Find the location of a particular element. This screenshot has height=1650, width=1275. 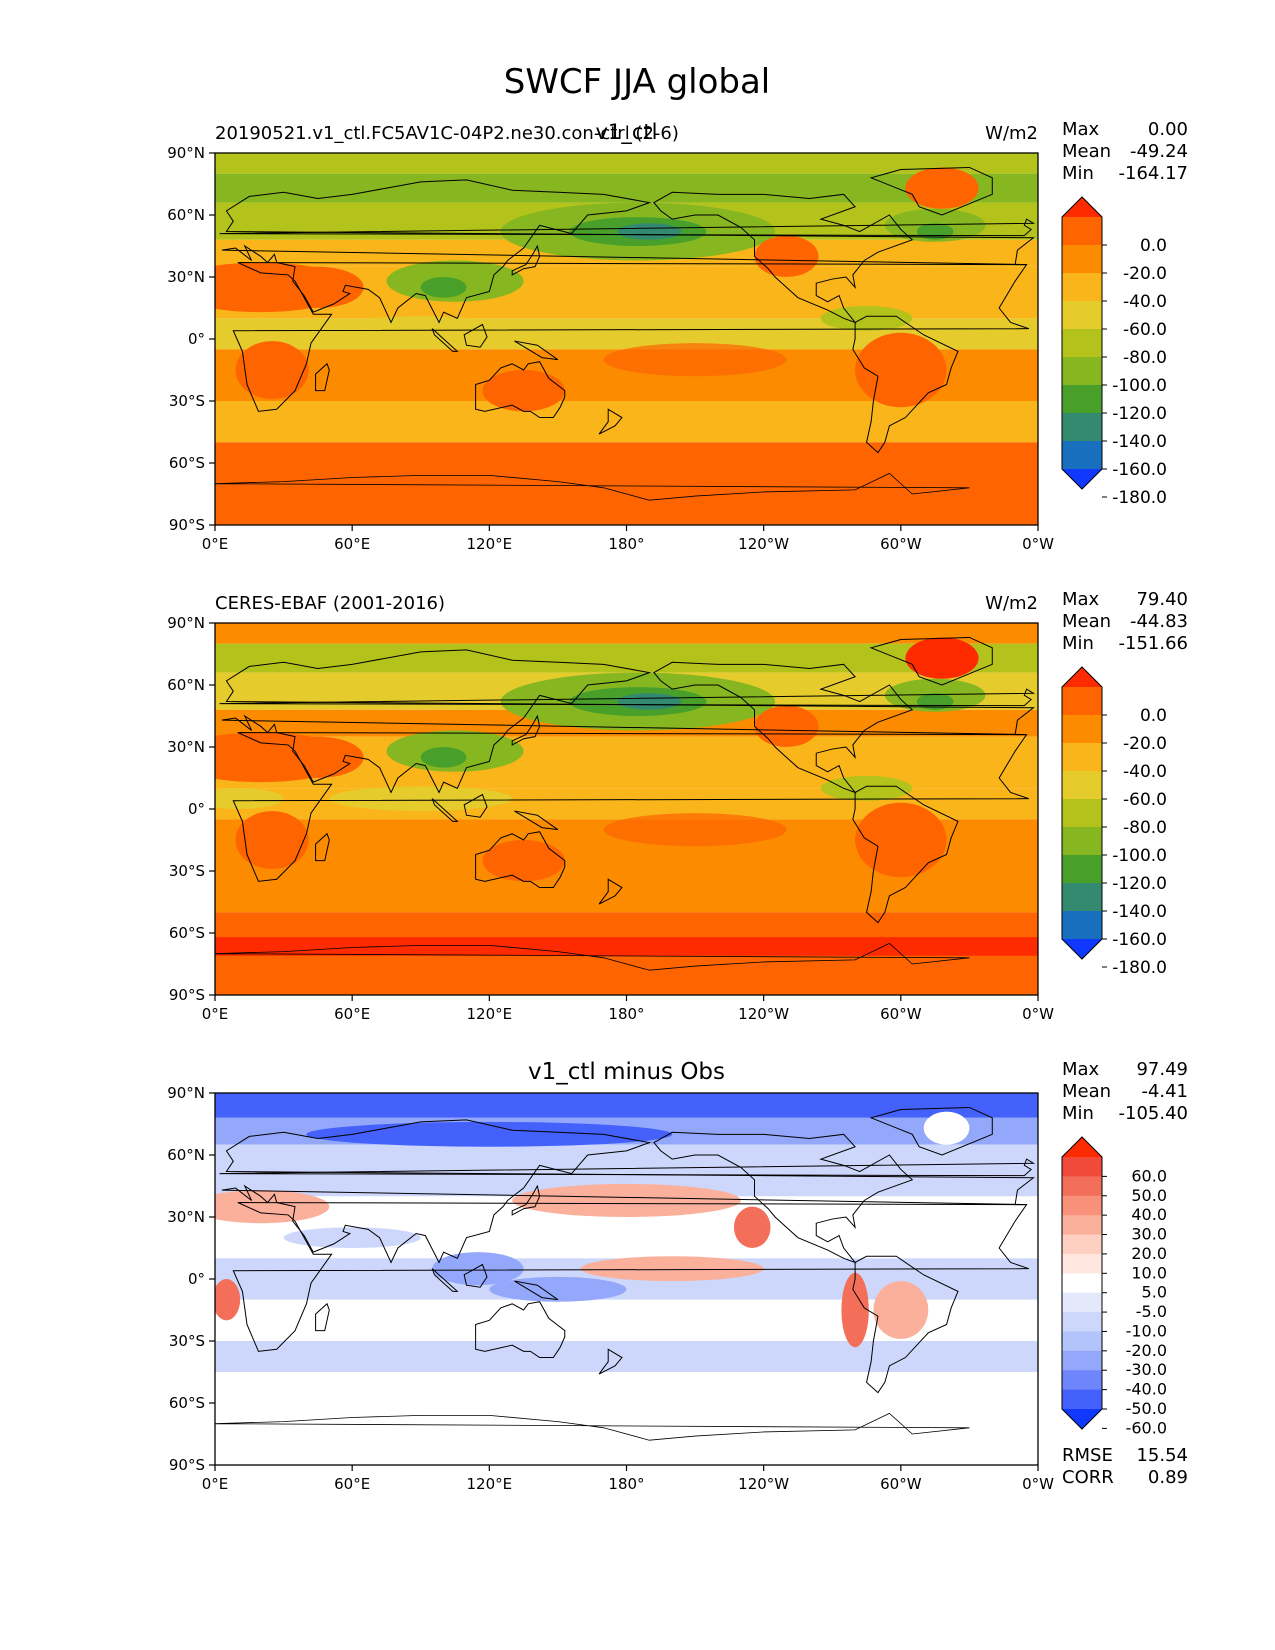

coast-north-america is located at coordinates (783, 1197).